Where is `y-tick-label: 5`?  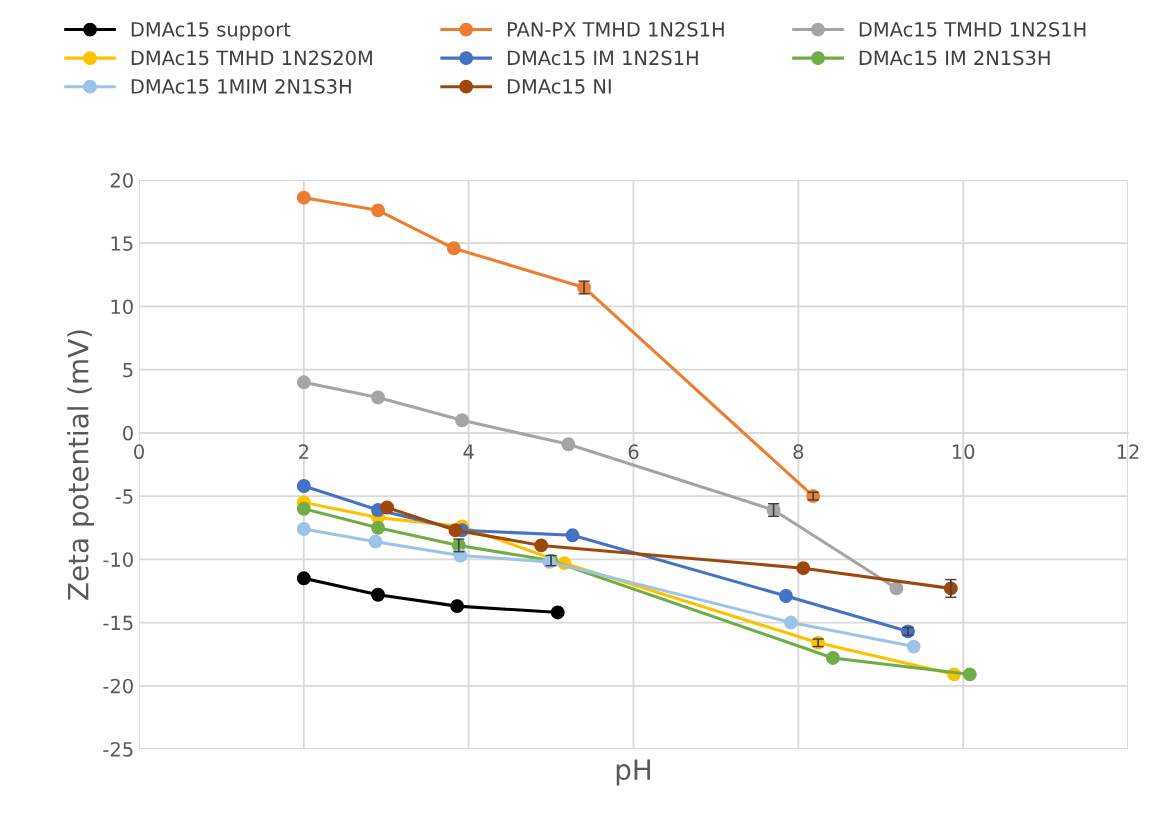
y-tick-label: 5 is located at coordinates (128, 370).